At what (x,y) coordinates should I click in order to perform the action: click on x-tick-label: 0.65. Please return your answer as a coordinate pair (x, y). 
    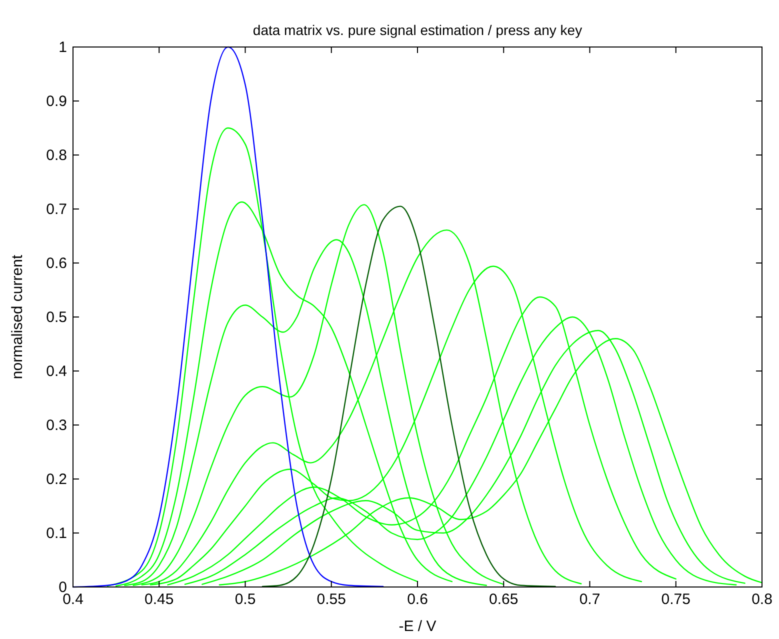
    Looking at the image, I should click on (503, 599).